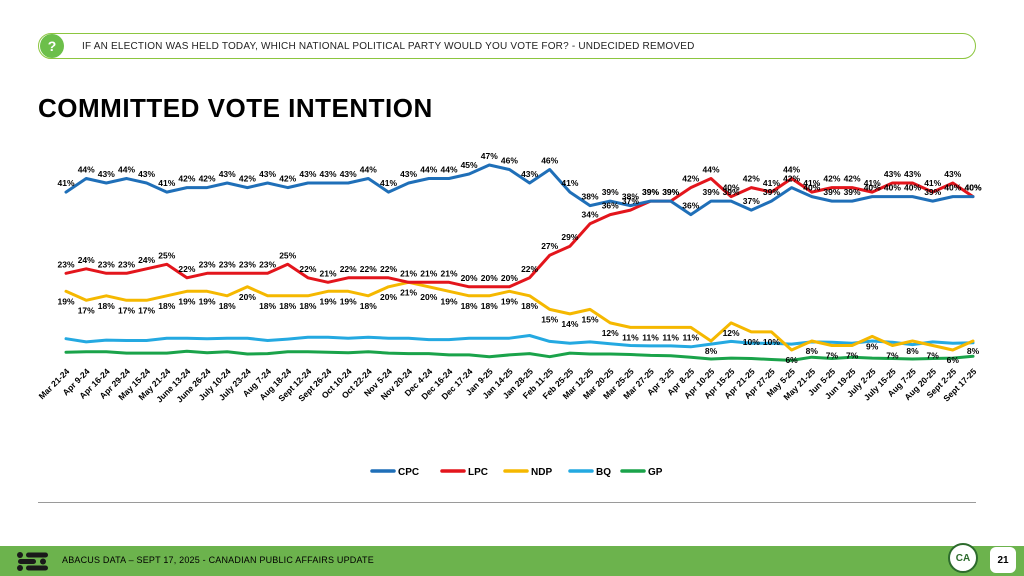 The width and height of the screenshot is (1024, 576). What do you see at coordinates (146, 260) in the screenshot?
I see `data-label-lpc: 24%` at bounding box center [146, 260].